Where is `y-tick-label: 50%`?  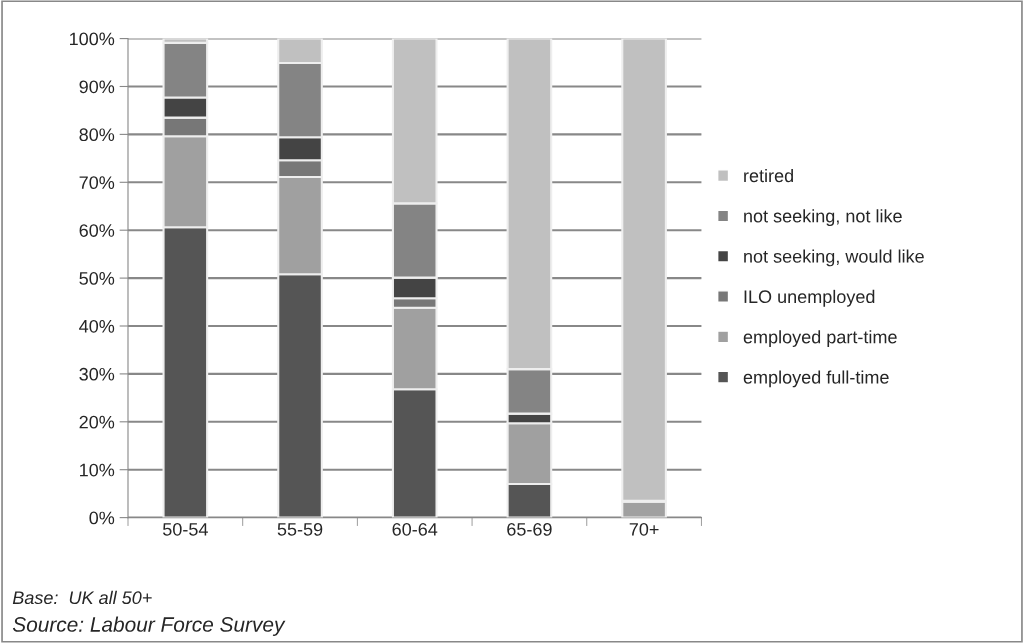
y-tick-label: 50% is located at coordinates (97, 278).